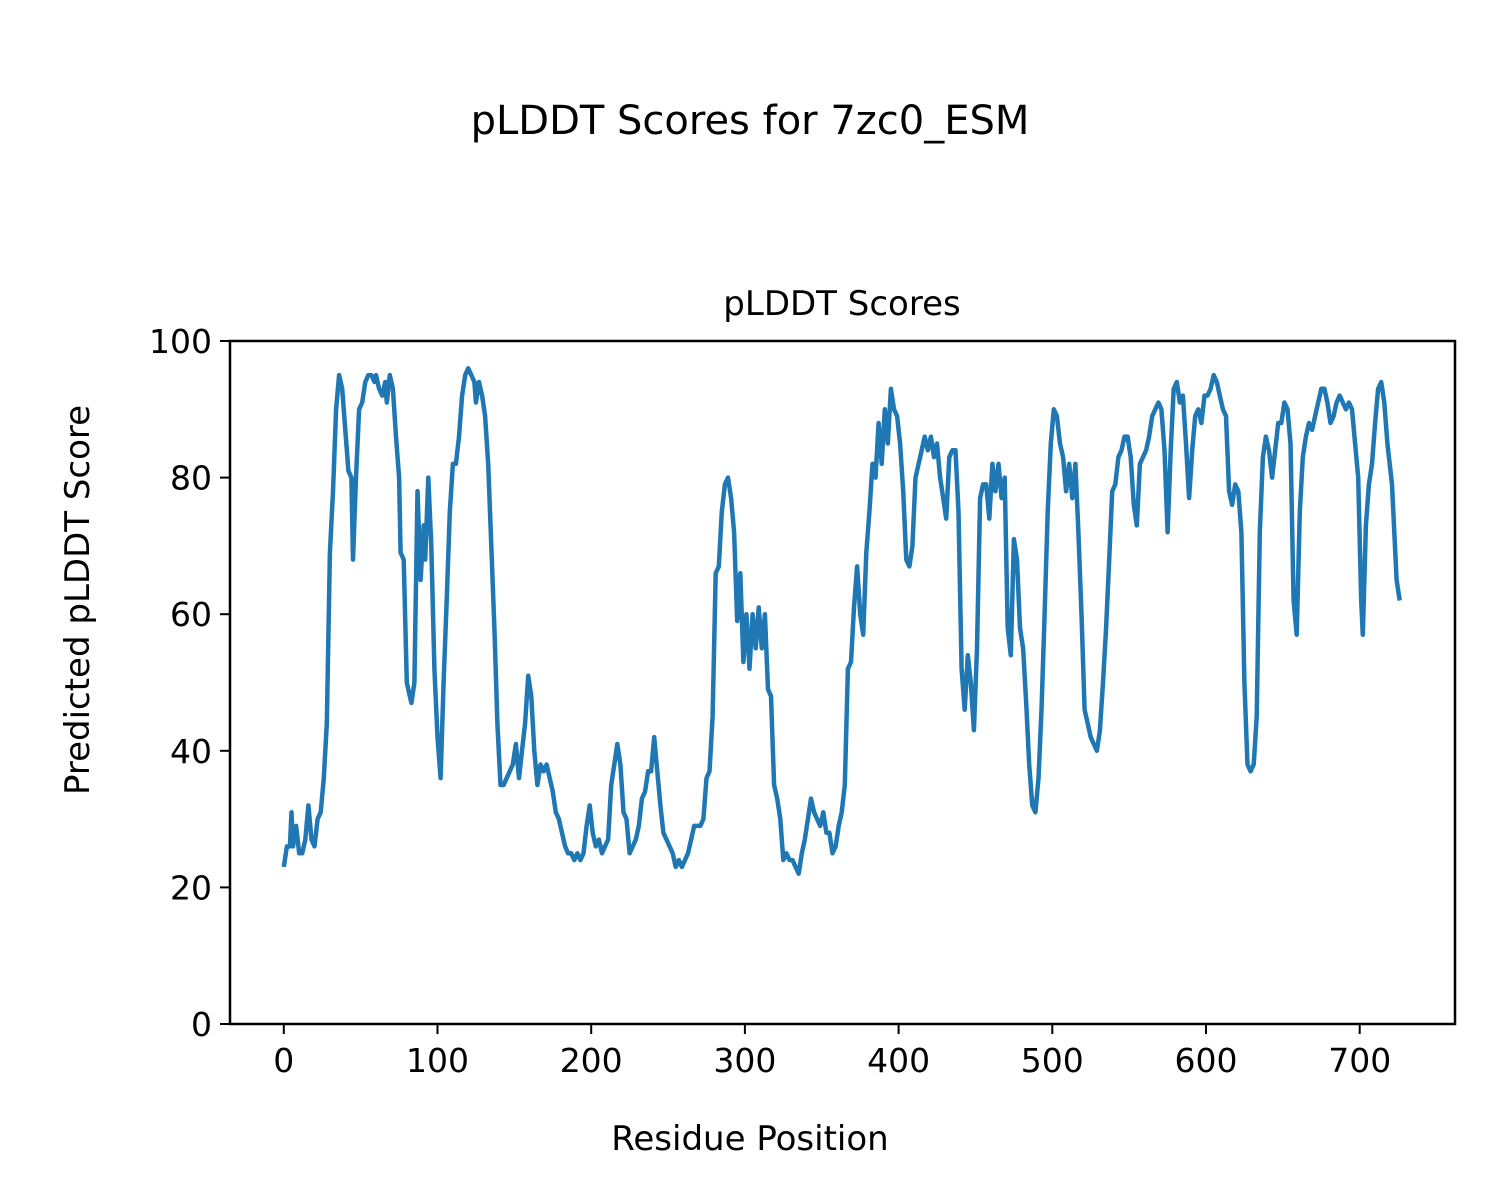  Describe the element at coordinates (191, 887) in the screenshot. I see `y-tick-label: 20` at that location.